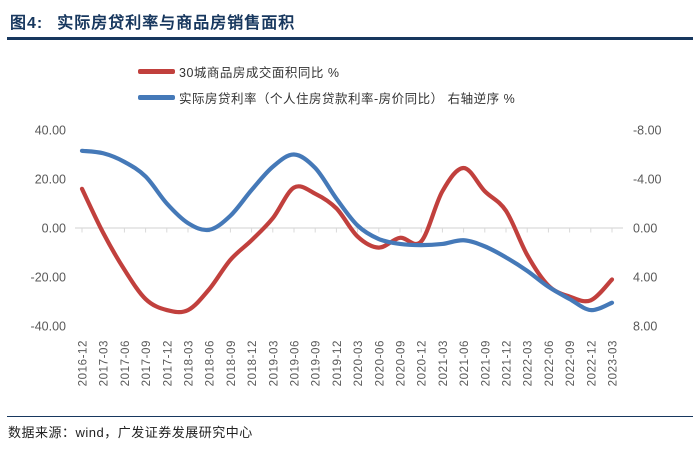 The width and height of the screenshot is (700, 449). I want to click on x-axis-tick-label: 2019-06, so click(296, 363).